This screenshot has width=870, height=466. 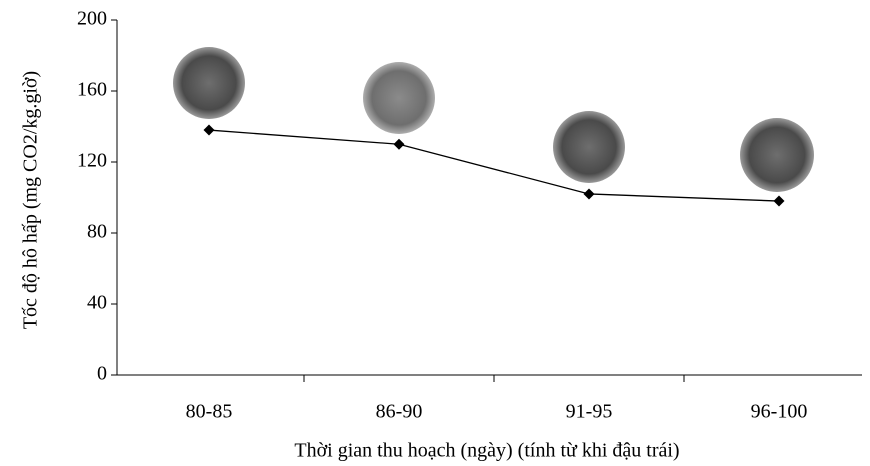 I want to click on y-axis-label: Tốc độ hô hấp (mg CO2/kg.giờ), so click(x=31, y=200).